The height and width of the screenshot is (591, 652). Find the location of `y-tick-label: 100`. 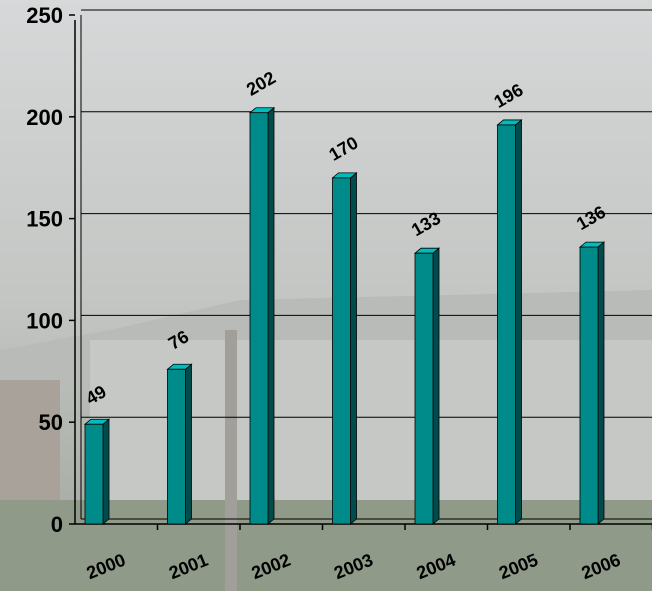

y-tick-label: 100 is located at coordinates (44, 320).